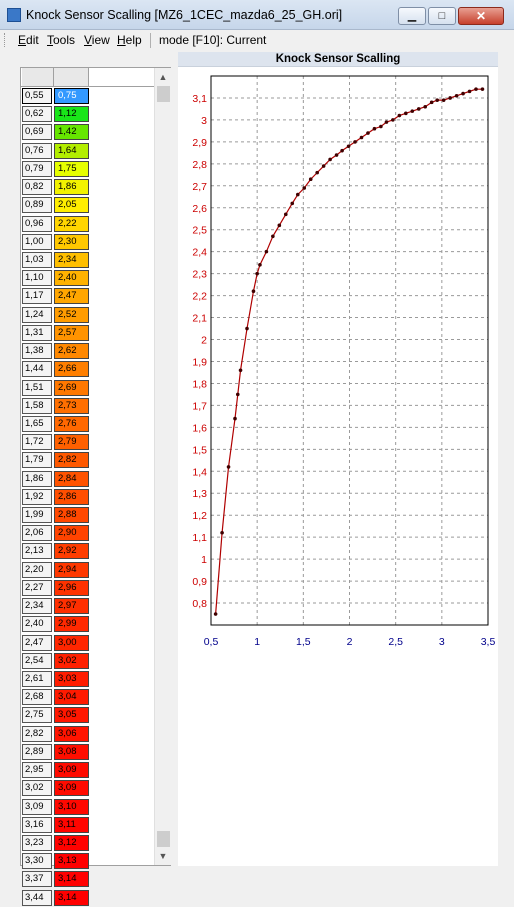  I want to click on cell-x-value: 3,16, so click(37, 824).